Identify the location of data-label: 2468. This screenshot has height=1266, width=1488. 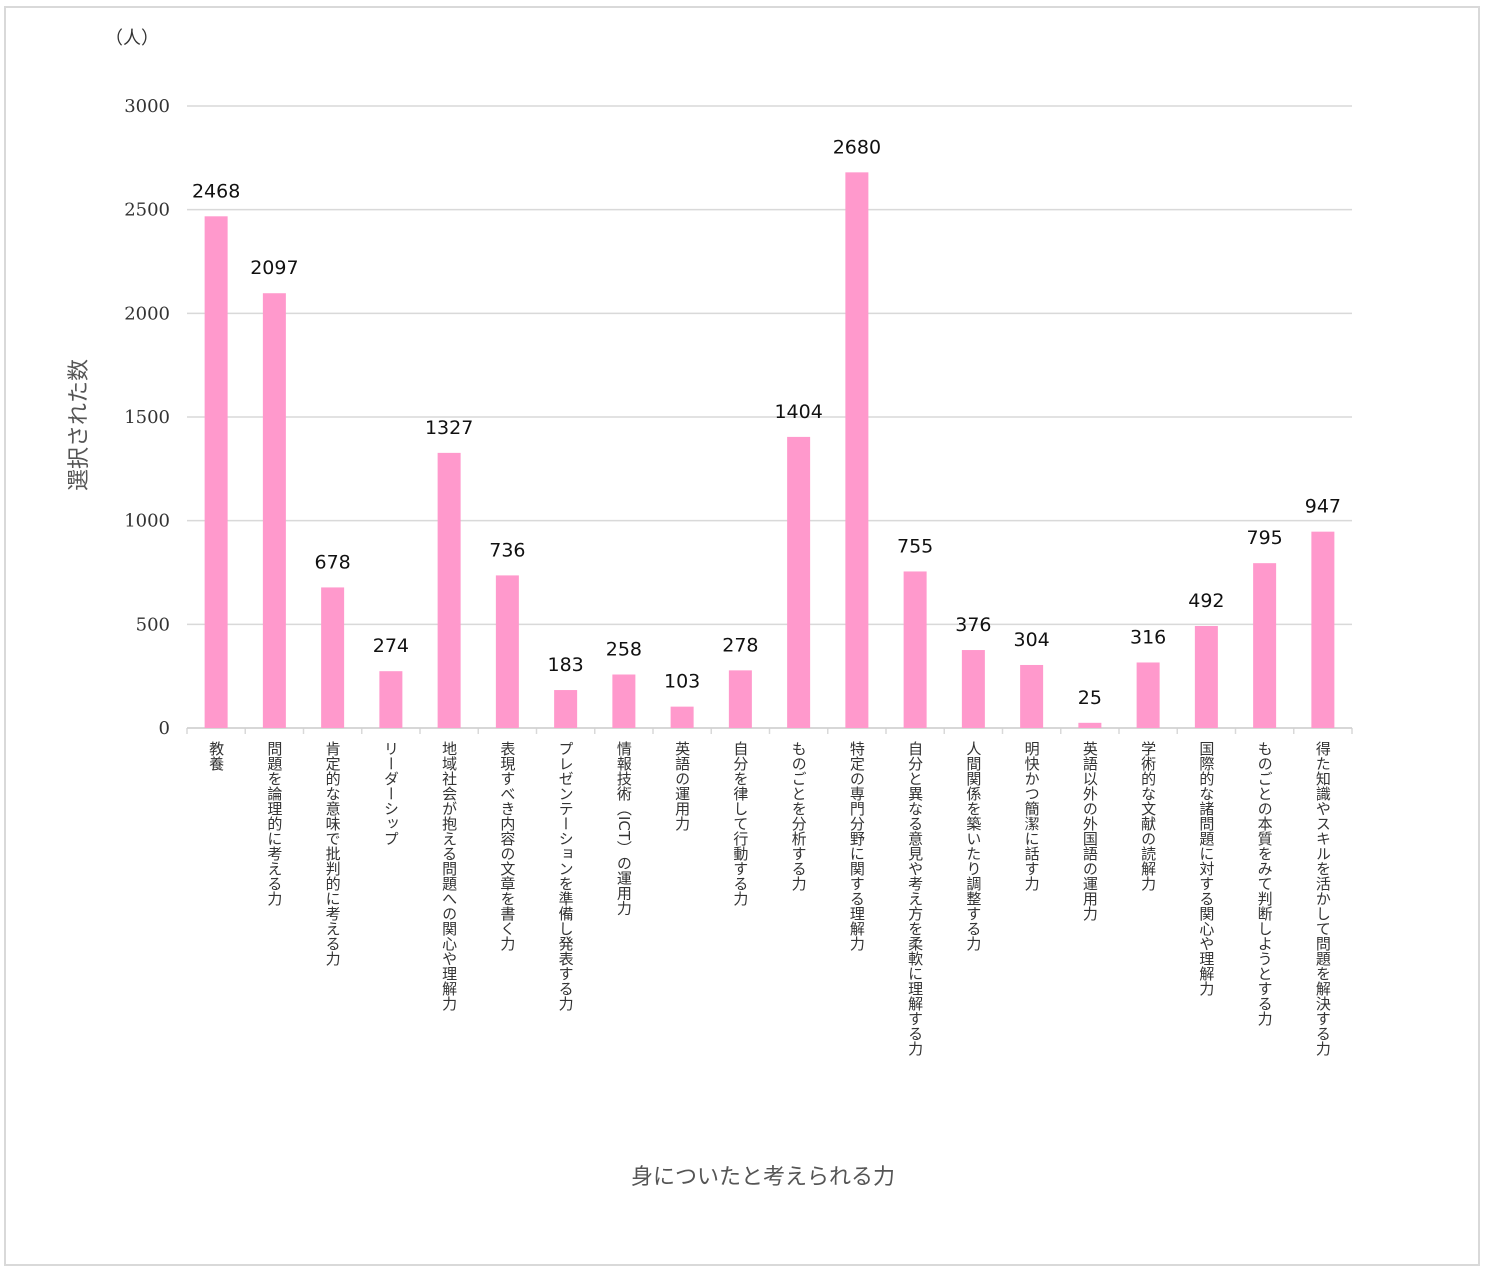
(216, 191).